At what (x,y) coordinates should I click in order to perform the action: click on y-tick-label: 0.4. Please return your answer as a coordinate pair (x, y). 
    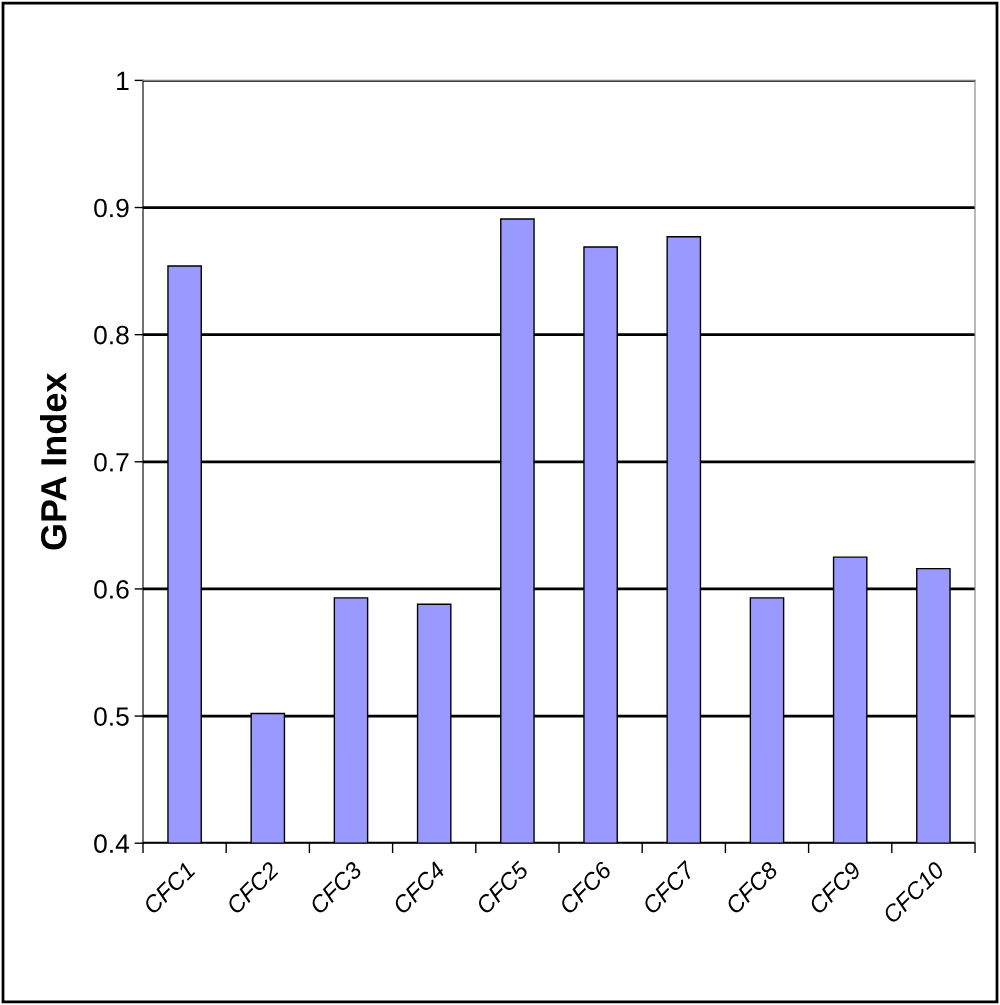
    Looking at the image, I should click on (112, 844).